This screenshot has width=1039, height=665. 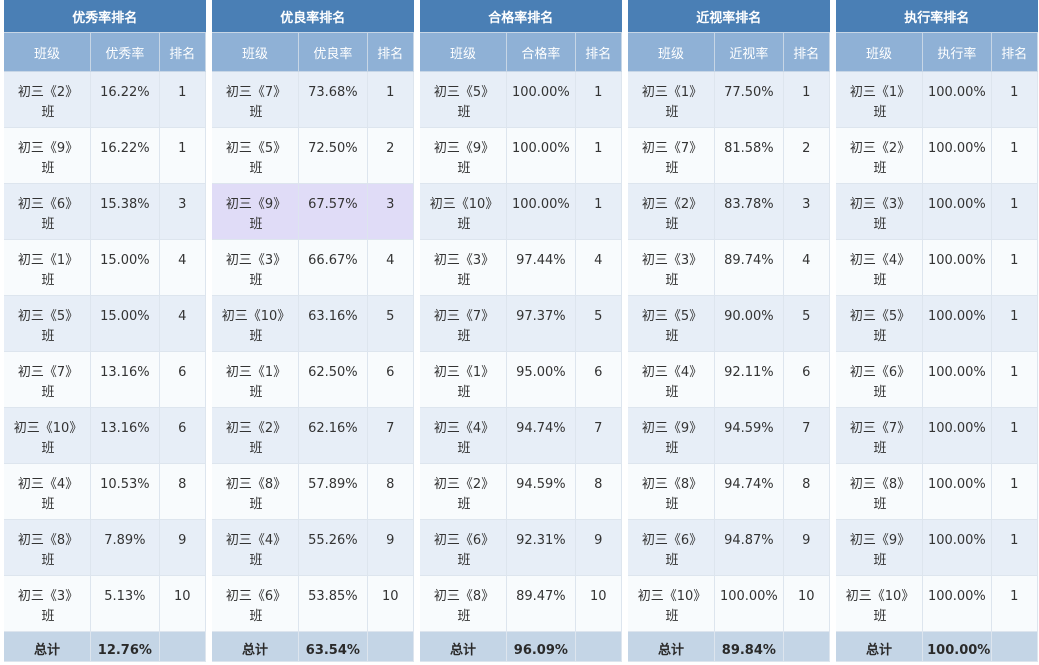 I want to click on table-header-row: 班级 执行率 排名, so click(x=937, y=52).